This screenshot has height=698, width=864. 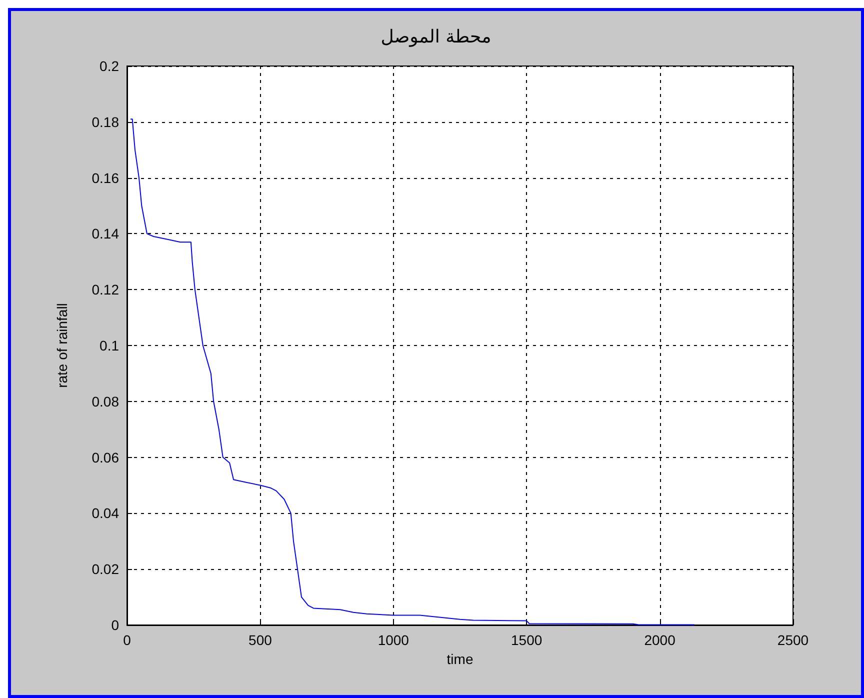 What do you see at coordinates (62, 345) in the screenshot?
I see `y-axis-title: rate of rainfall` at bounding box center [62, 345].